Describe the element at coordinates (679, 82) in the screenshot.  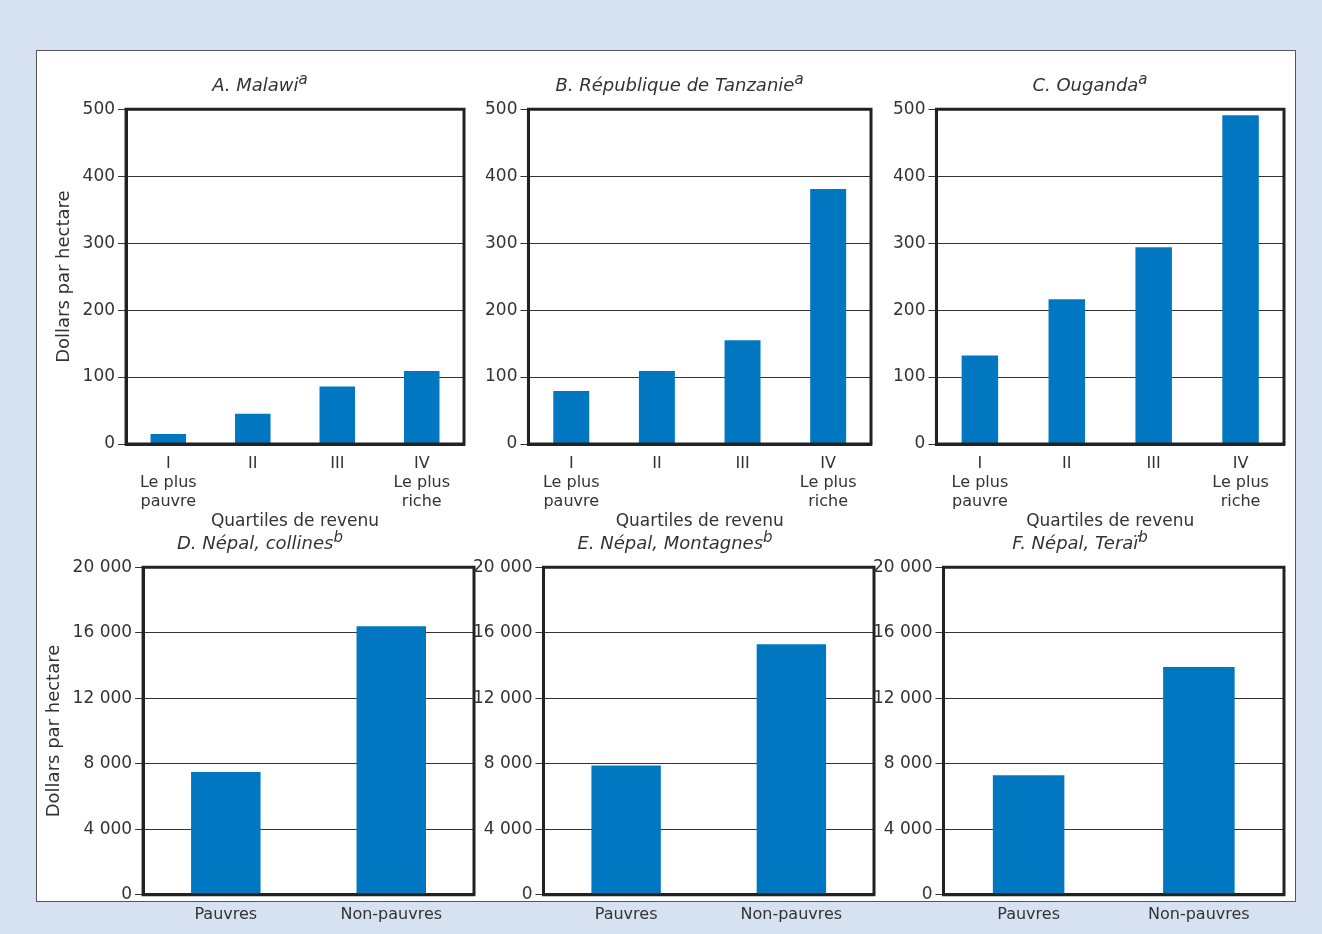
I see `chart-title: B. République de Tanzanie$^{a}$` at that location.